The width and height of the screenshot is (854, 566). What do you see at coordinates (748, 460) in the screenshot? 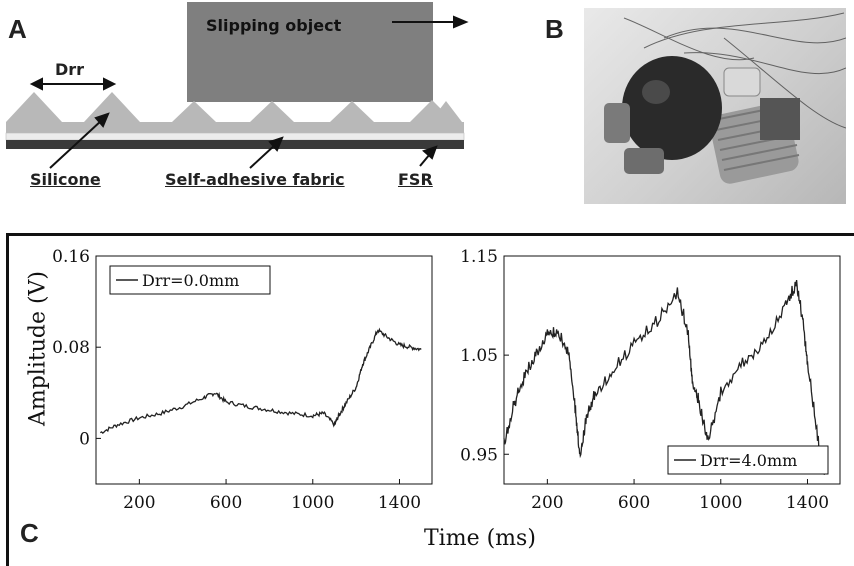
I see `chart-2-legend-label: Drr=4.0mm` at bounding box center [748, 460].